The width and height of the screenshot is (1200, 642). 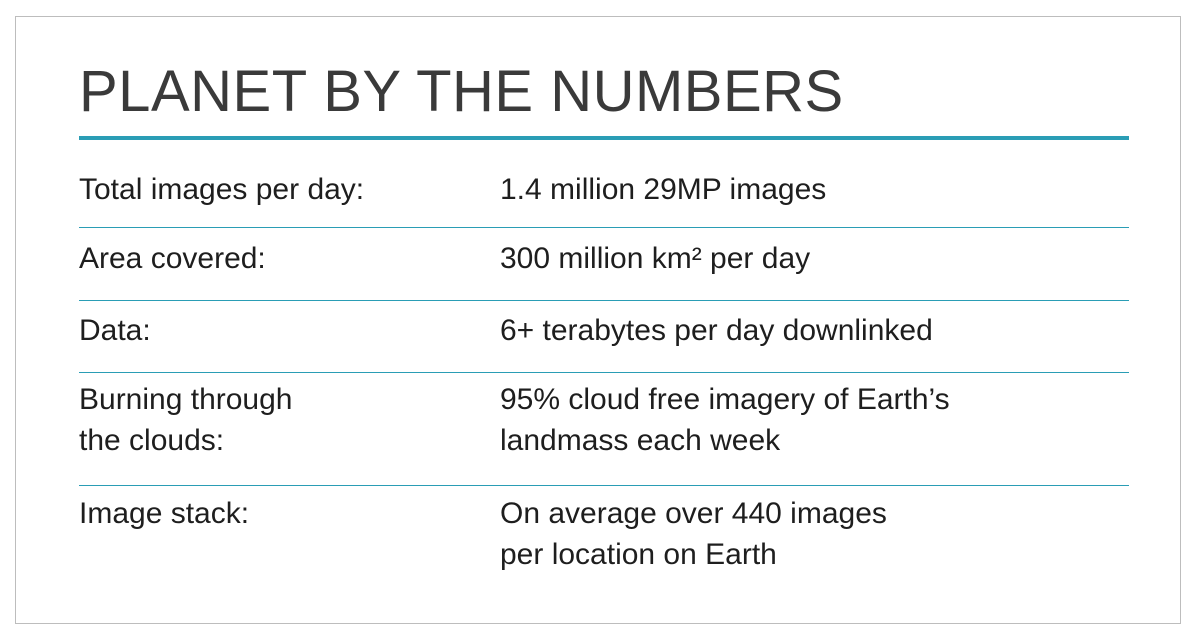 What do you see at coordinates (164, 513) in the screenshot?
I see `stat-label: Image stack:` at bounding box center [164, 513].